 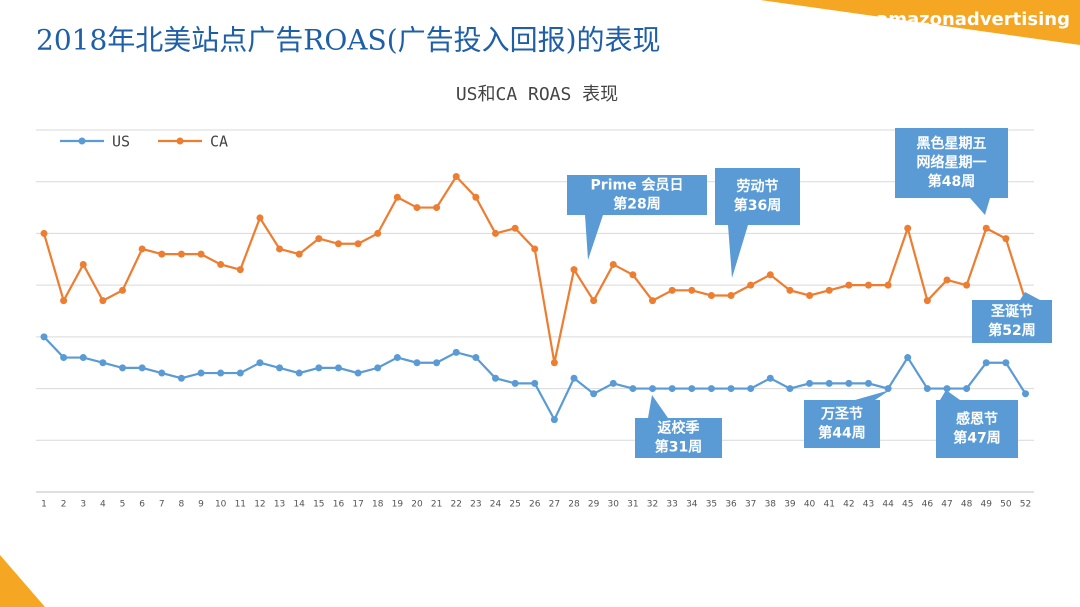 I want to click on x-tick-label: 35, so click(x=711, y=505).